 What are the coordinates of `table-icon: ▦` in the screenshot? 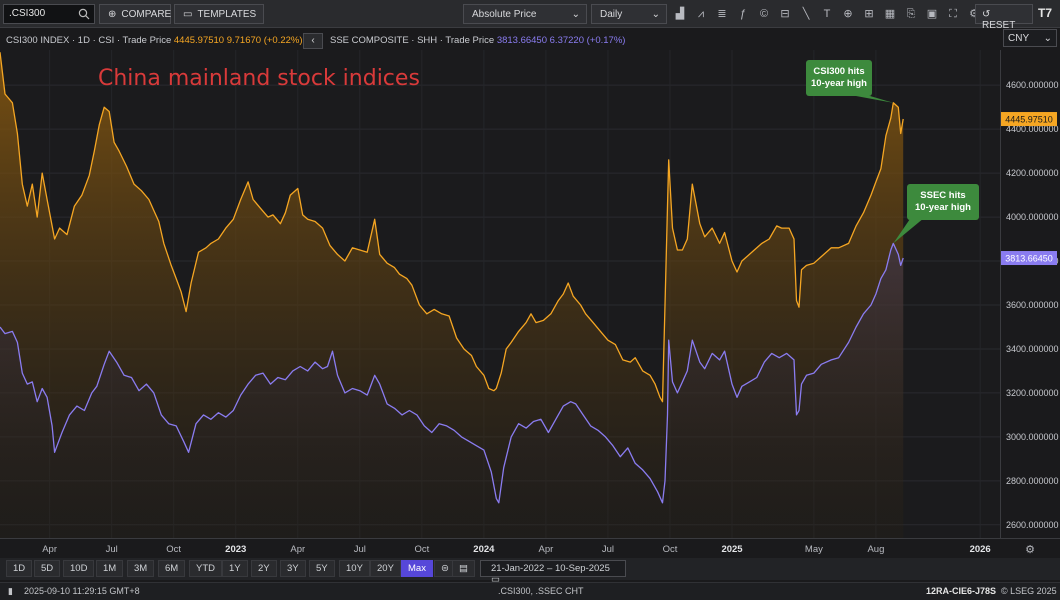 It's located at (890, 14).